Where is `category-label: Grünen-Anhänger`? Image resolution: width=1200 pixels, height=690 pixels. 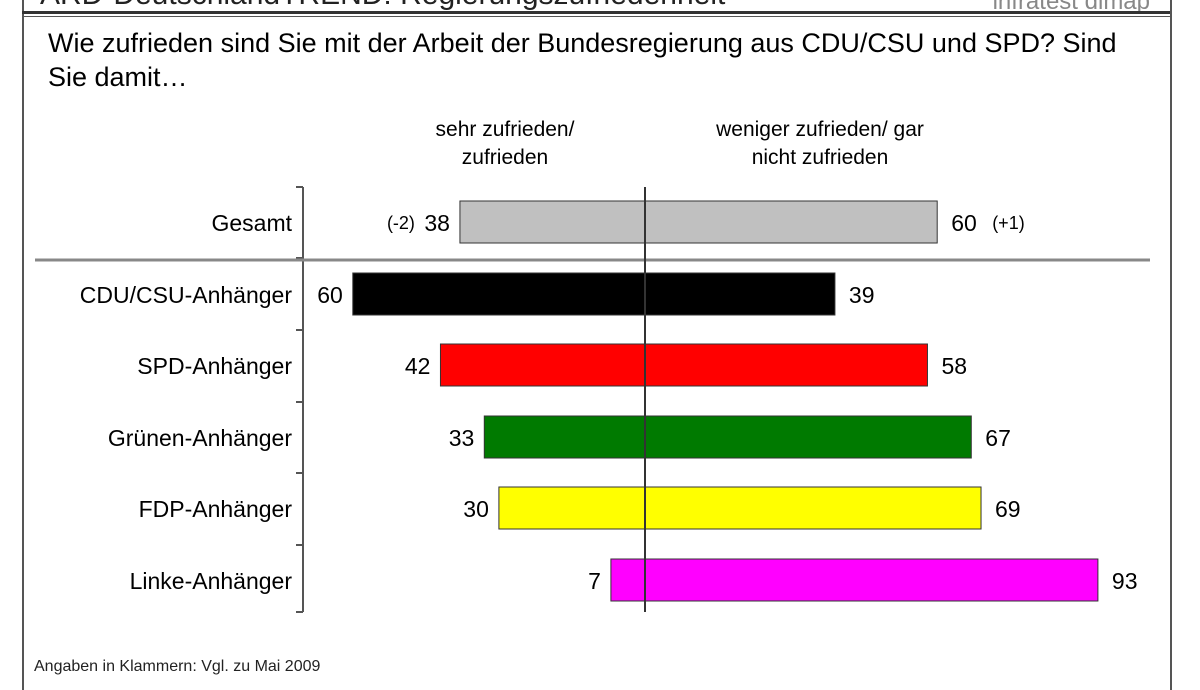
category-label: Grünen-Anhänger is located at coordinates (200, 438).